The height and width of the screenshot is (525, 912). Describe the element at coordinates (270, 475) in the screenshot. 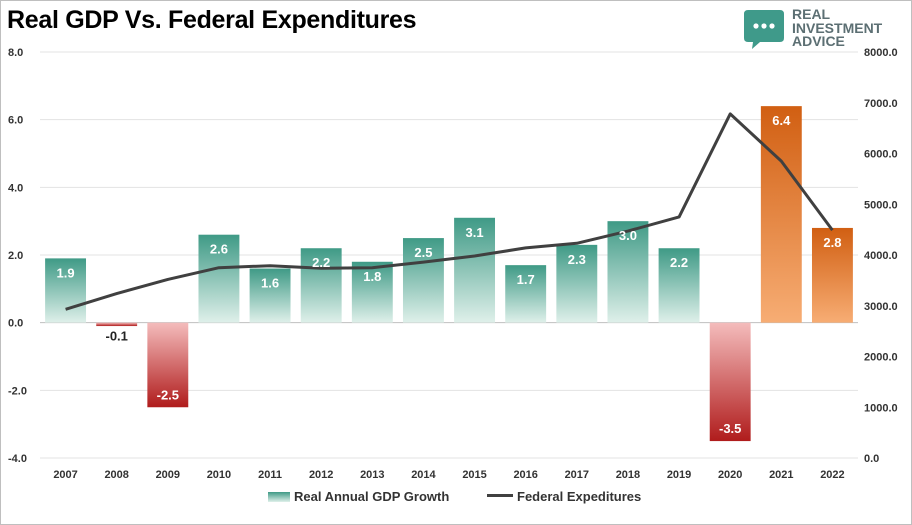

I see `x-tick-label: 2011` at that location.